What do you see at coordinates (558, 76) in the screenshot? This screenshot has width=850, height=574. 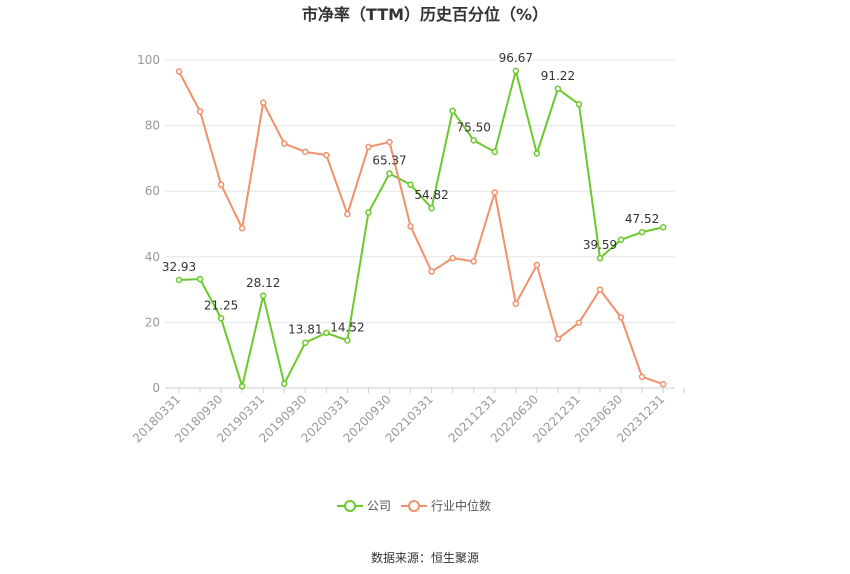 I see `data-label: 91.22` at bounding box center [558, 76].